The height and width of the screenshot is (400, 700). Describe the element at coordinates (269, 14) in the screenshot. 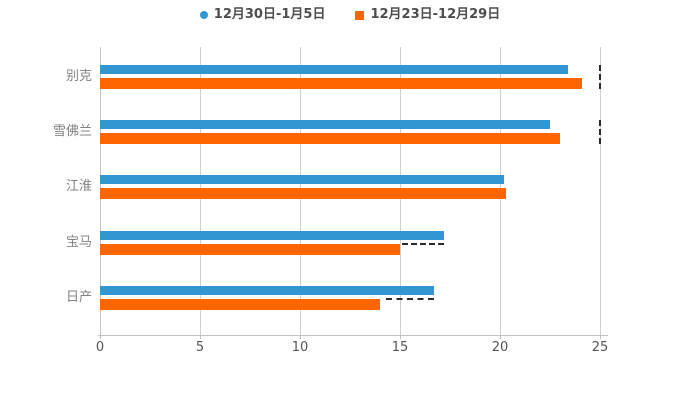

I see `legend-label: 12月30日-1月5日` at that location.